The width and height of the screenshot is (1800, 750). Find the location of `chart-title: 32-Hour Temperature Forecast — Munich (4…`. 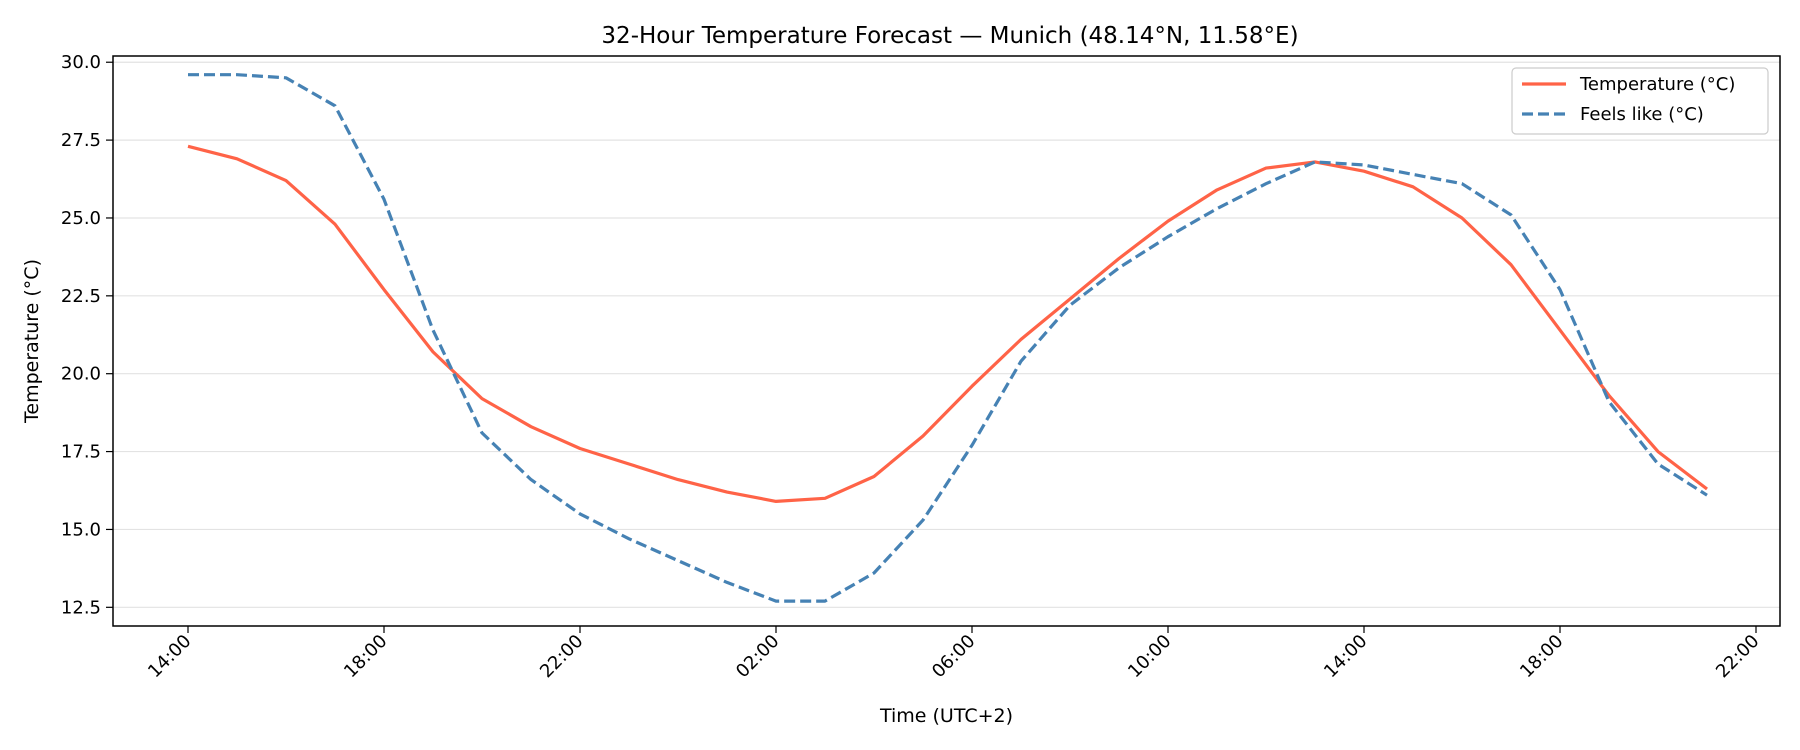

chart-title: 32-Hour Temperature Forecast — Munich (4… is located at coordinates (949, 36).